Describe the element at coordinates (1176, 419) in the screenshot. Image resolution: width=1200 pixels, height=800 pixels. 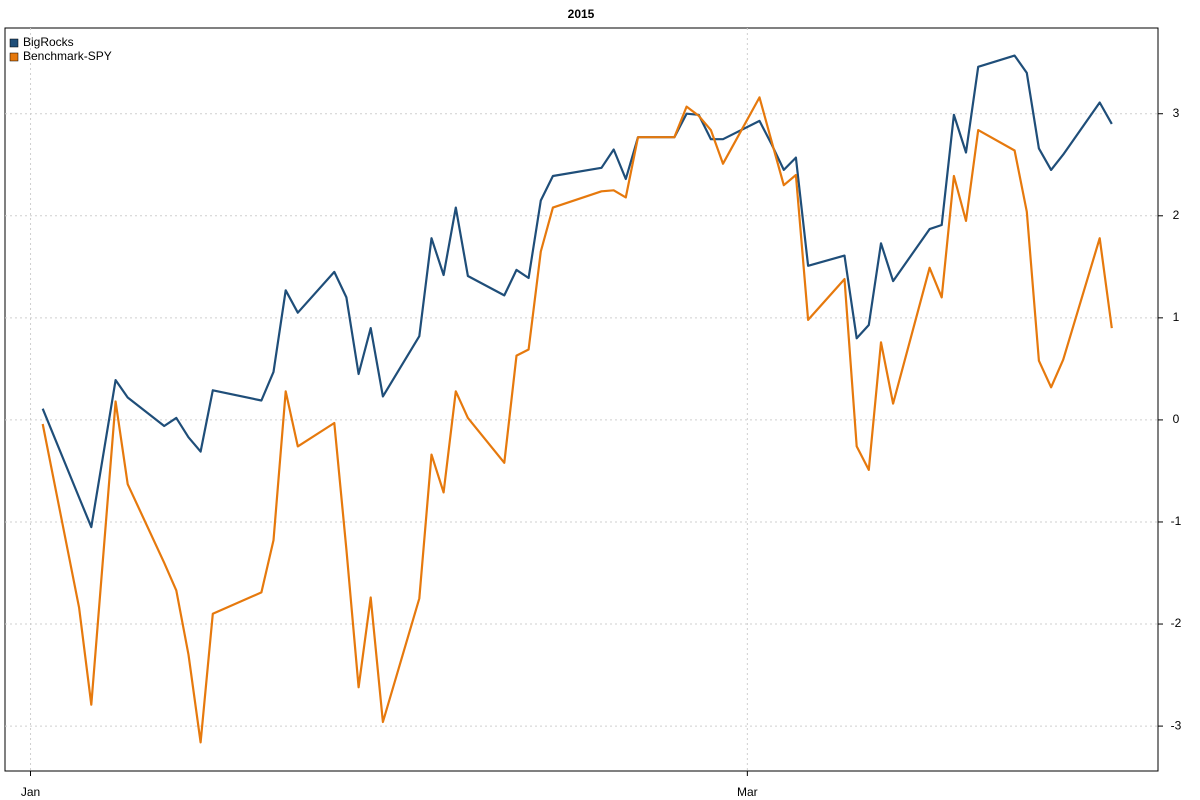
I see `y-tick-label: 0` at that location.